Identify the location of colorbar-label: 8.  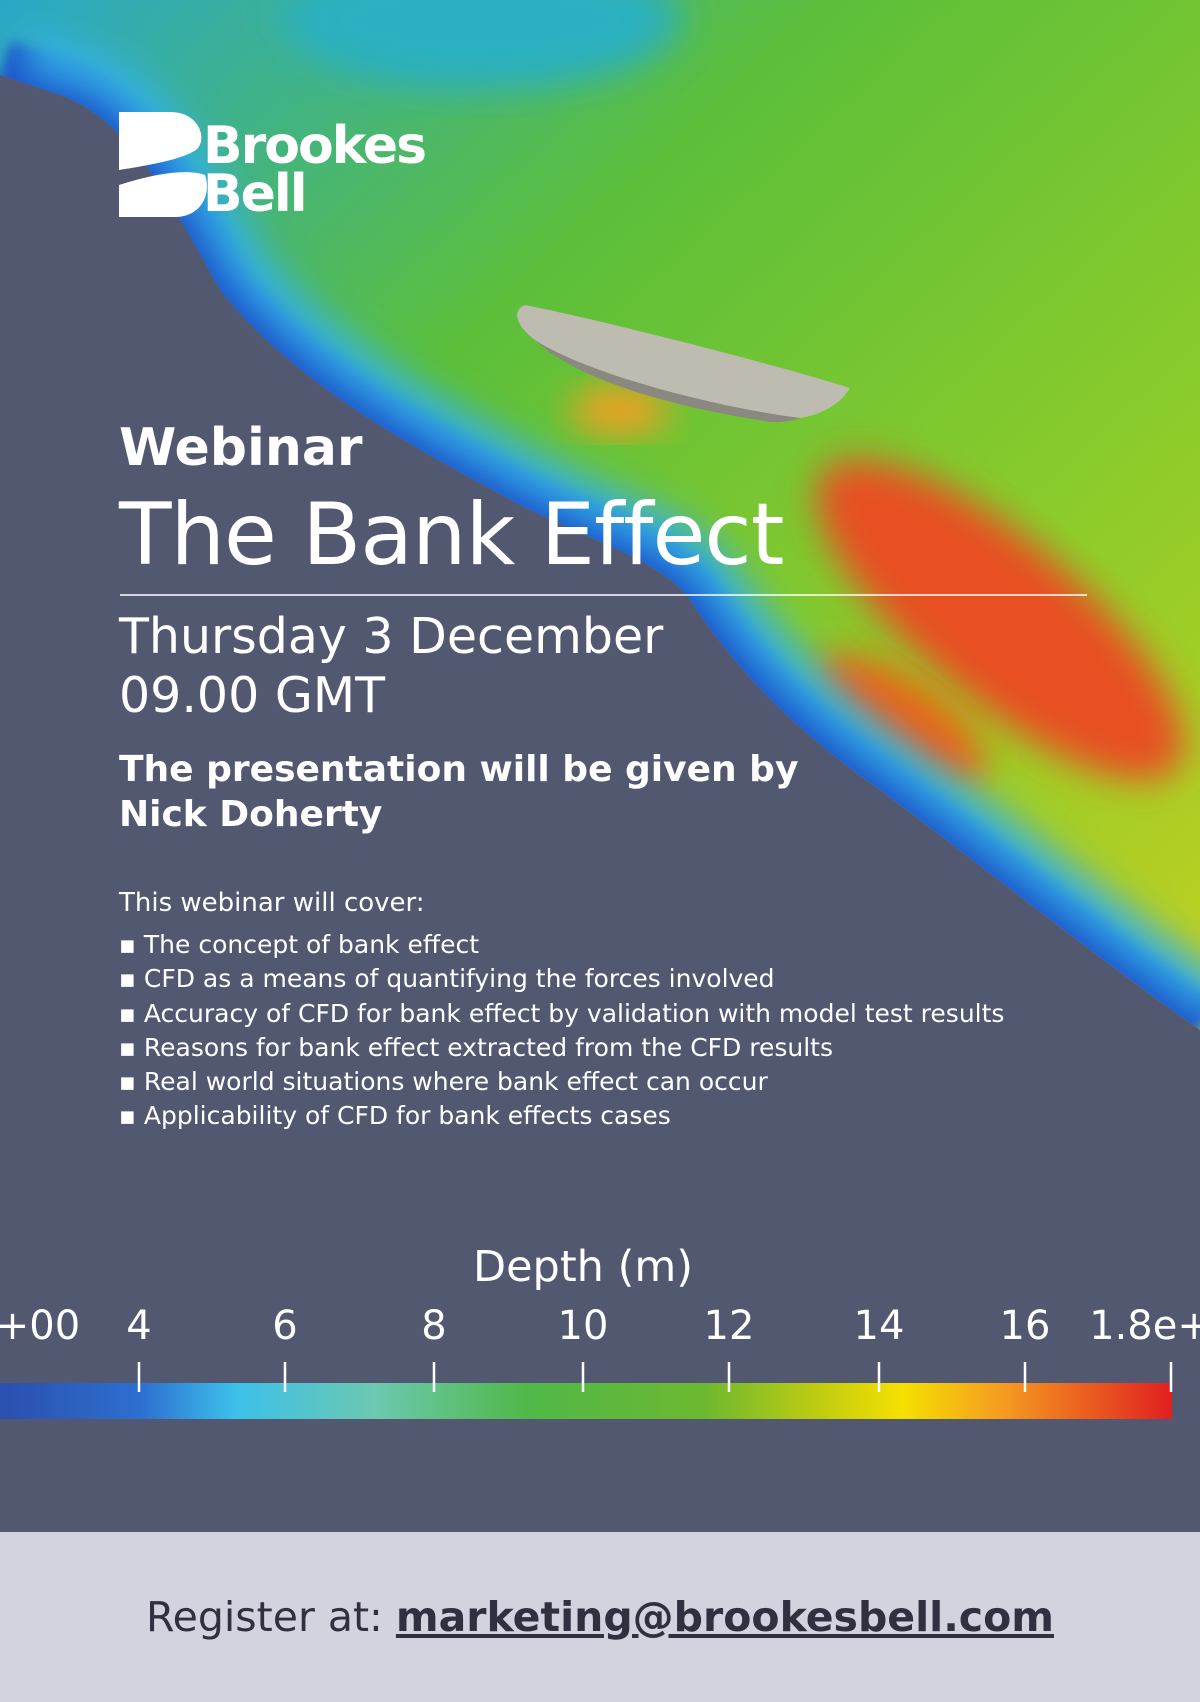
(434, 1326).